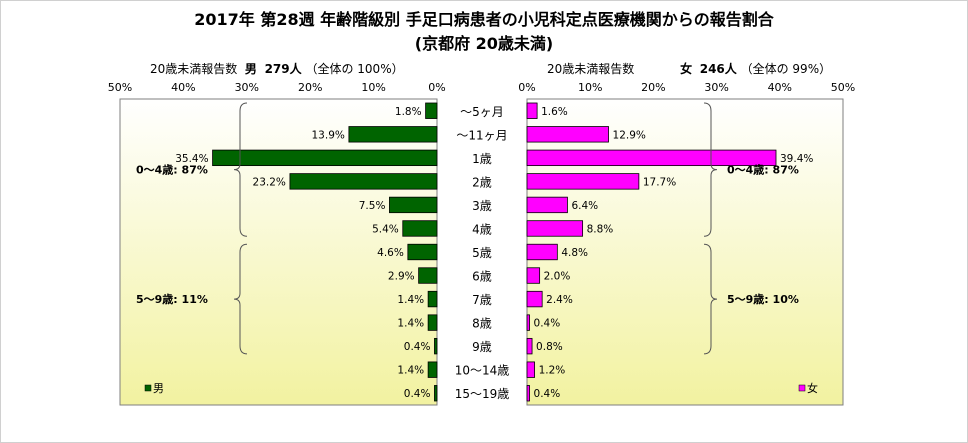 Image resolution: width=968 pixels, height=443 pixels. I want to click on category-label: 3歳, so click(482, 206).